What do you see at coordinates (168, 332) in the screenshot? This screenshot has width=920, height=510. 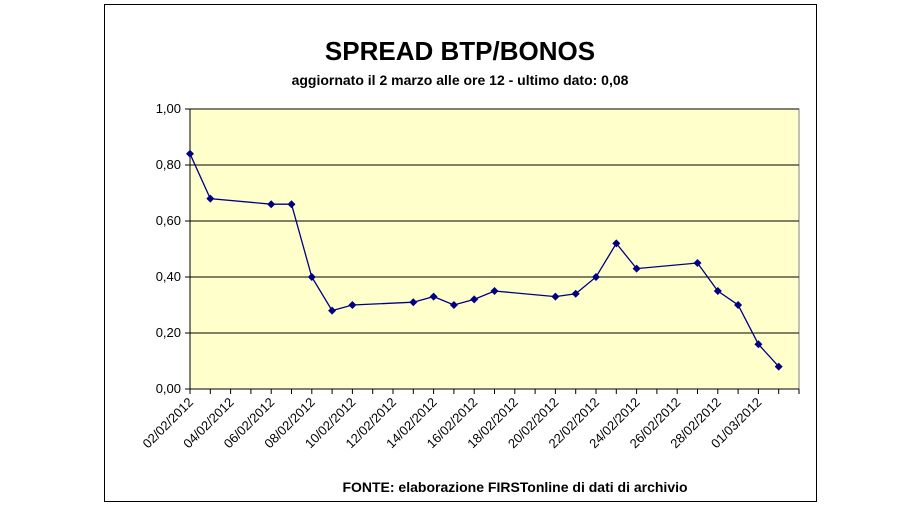 I see `y-tick-label: 0,20` at bounding box center [168, 332].